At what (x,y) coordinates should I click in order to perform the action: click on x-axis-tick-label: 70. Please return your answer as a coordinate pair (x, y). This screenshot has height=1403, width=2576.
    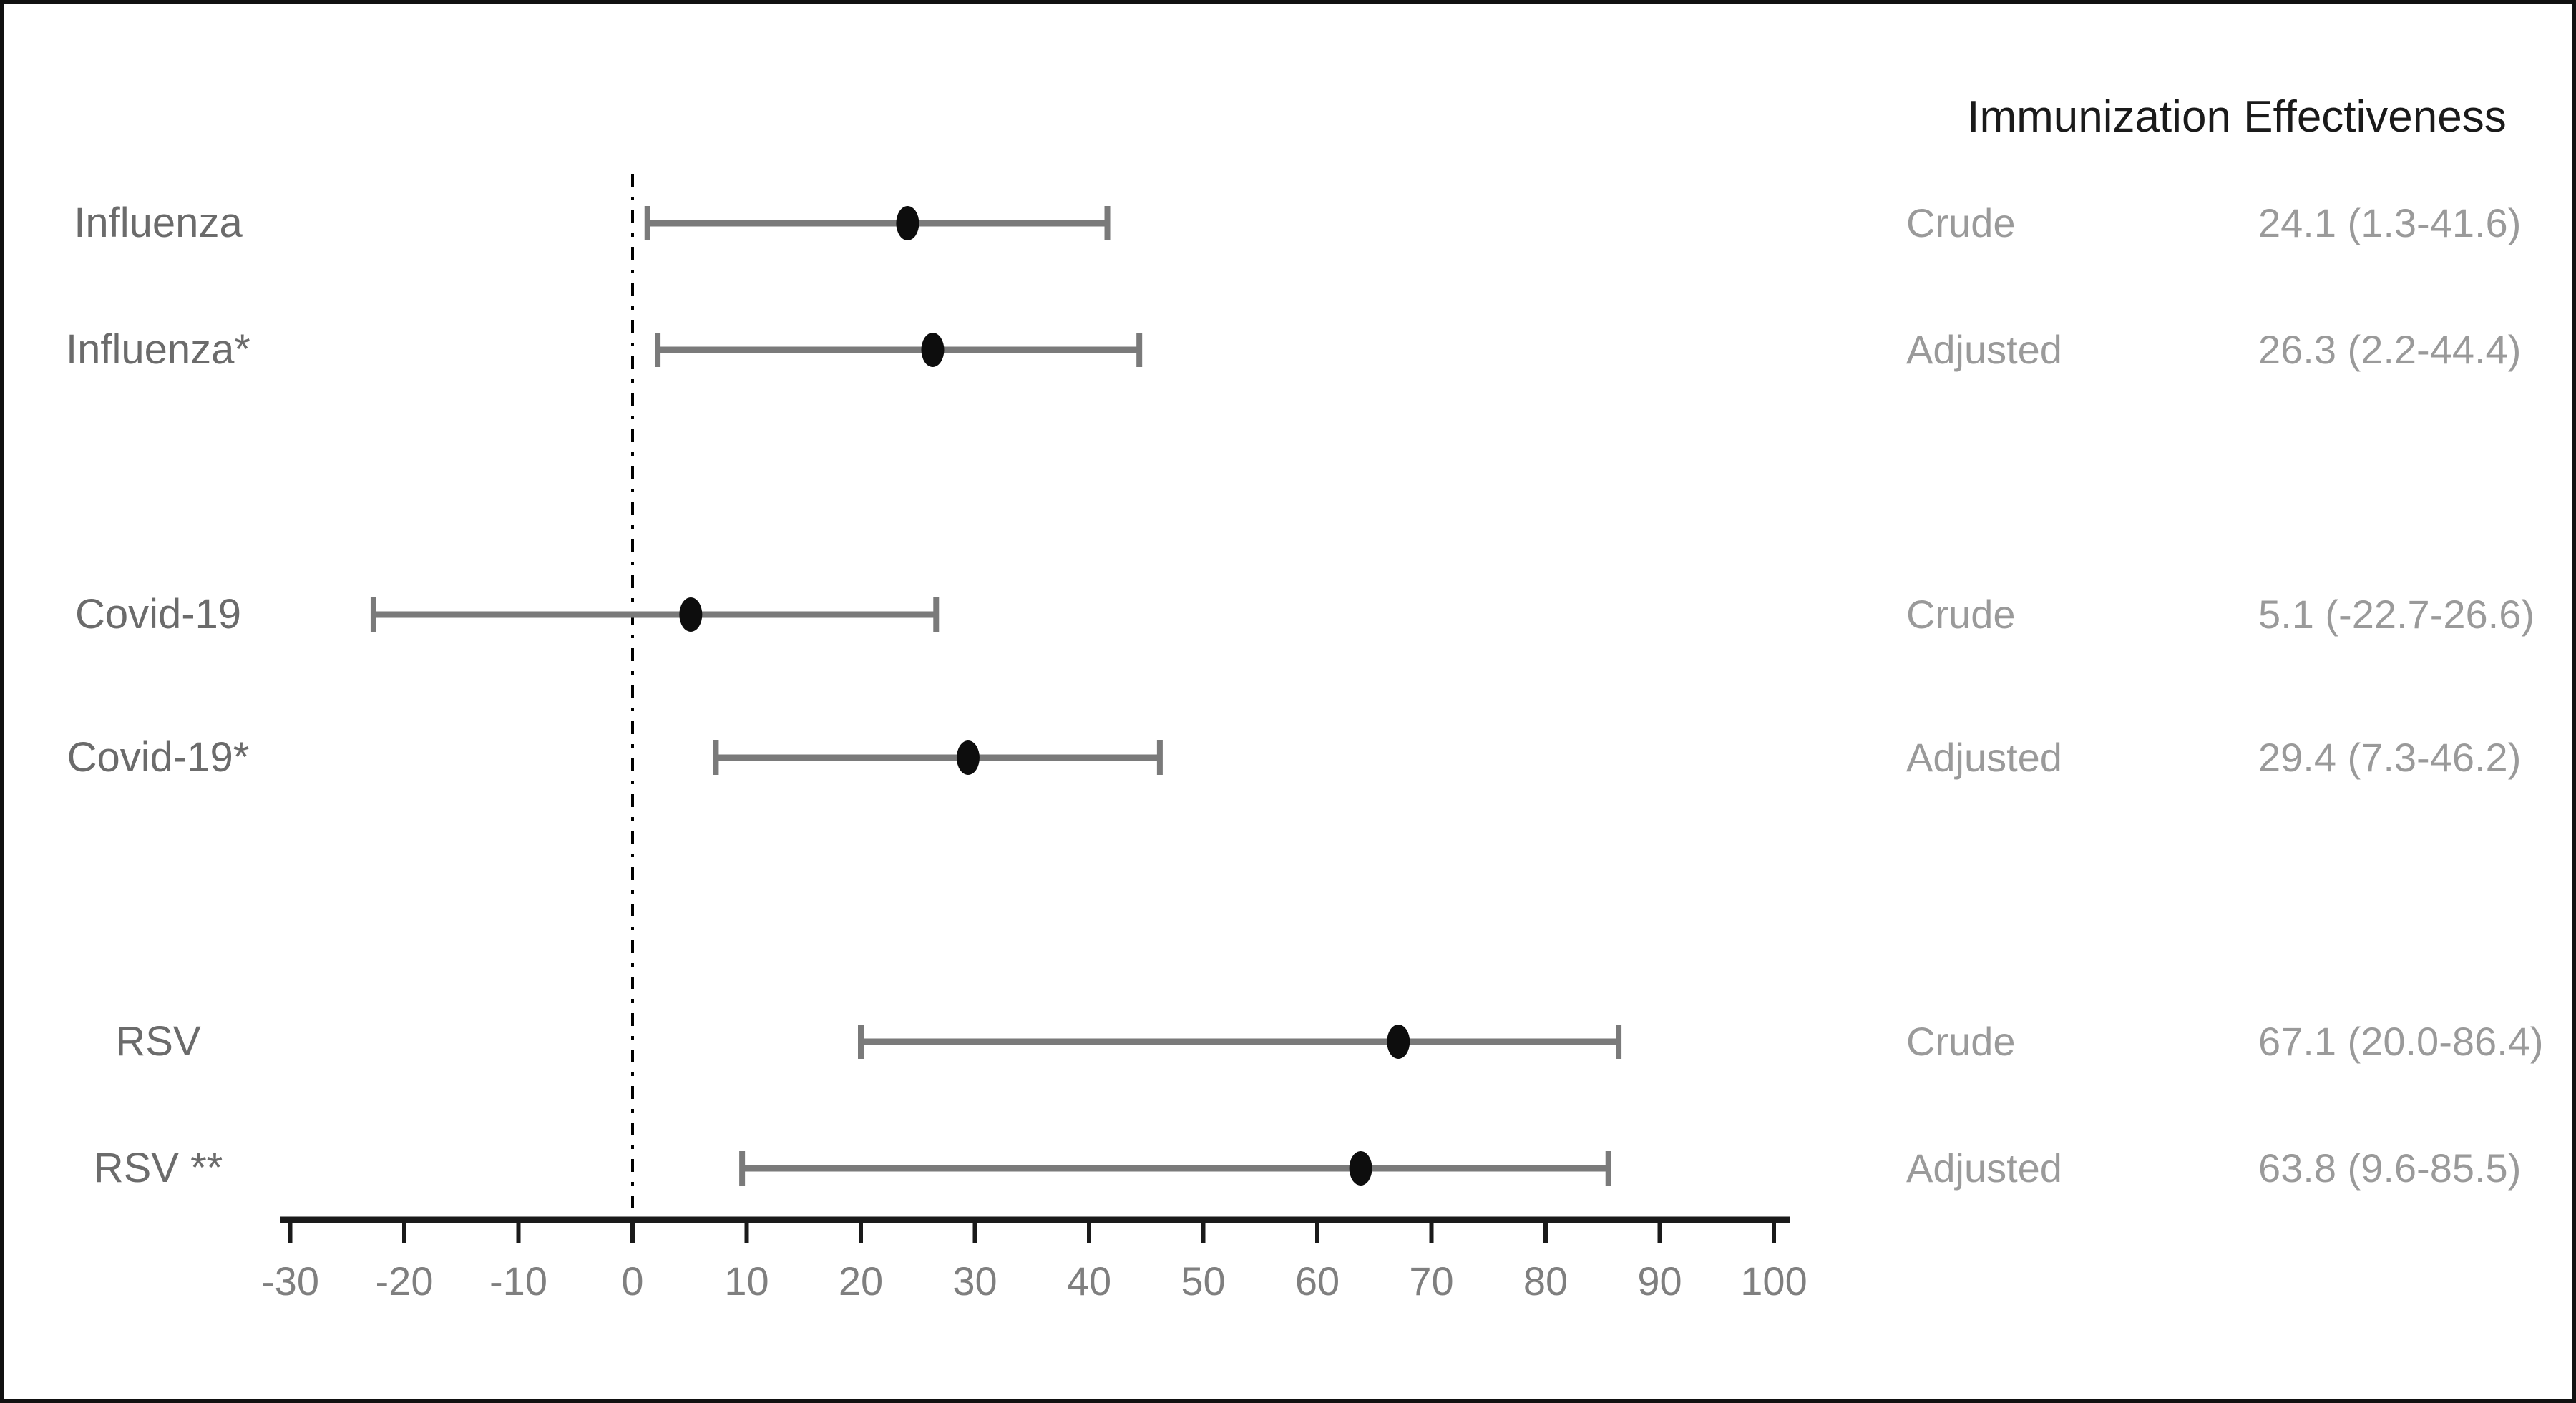
    Looking at the image, I should click on (1431, 1281).